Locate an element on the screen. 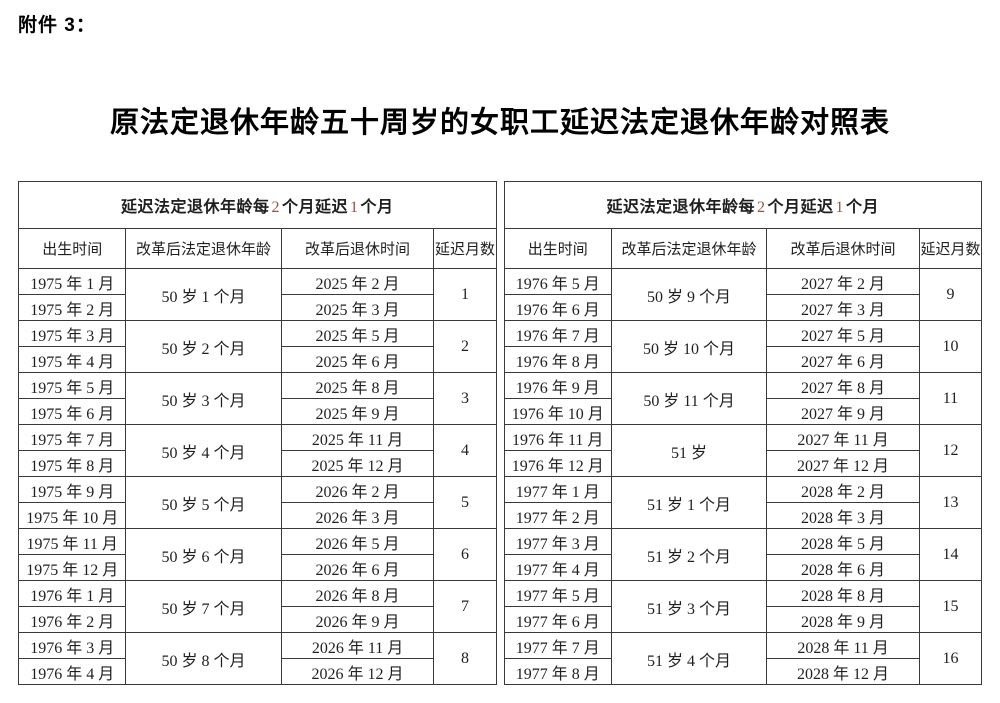  cell-retirement-month: 2028 年 9 月 is located at coordinates (843, 619).